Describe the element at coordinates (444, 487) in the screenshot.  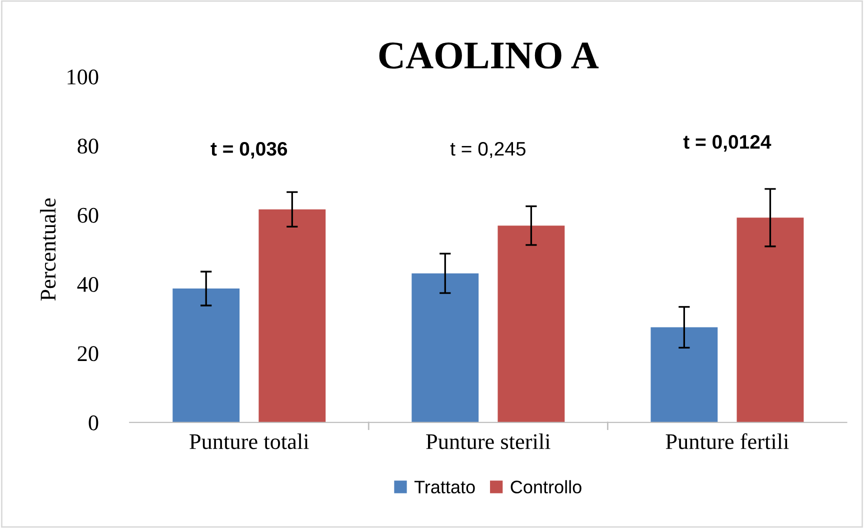
I see `legend-label: Trattato` at that location.